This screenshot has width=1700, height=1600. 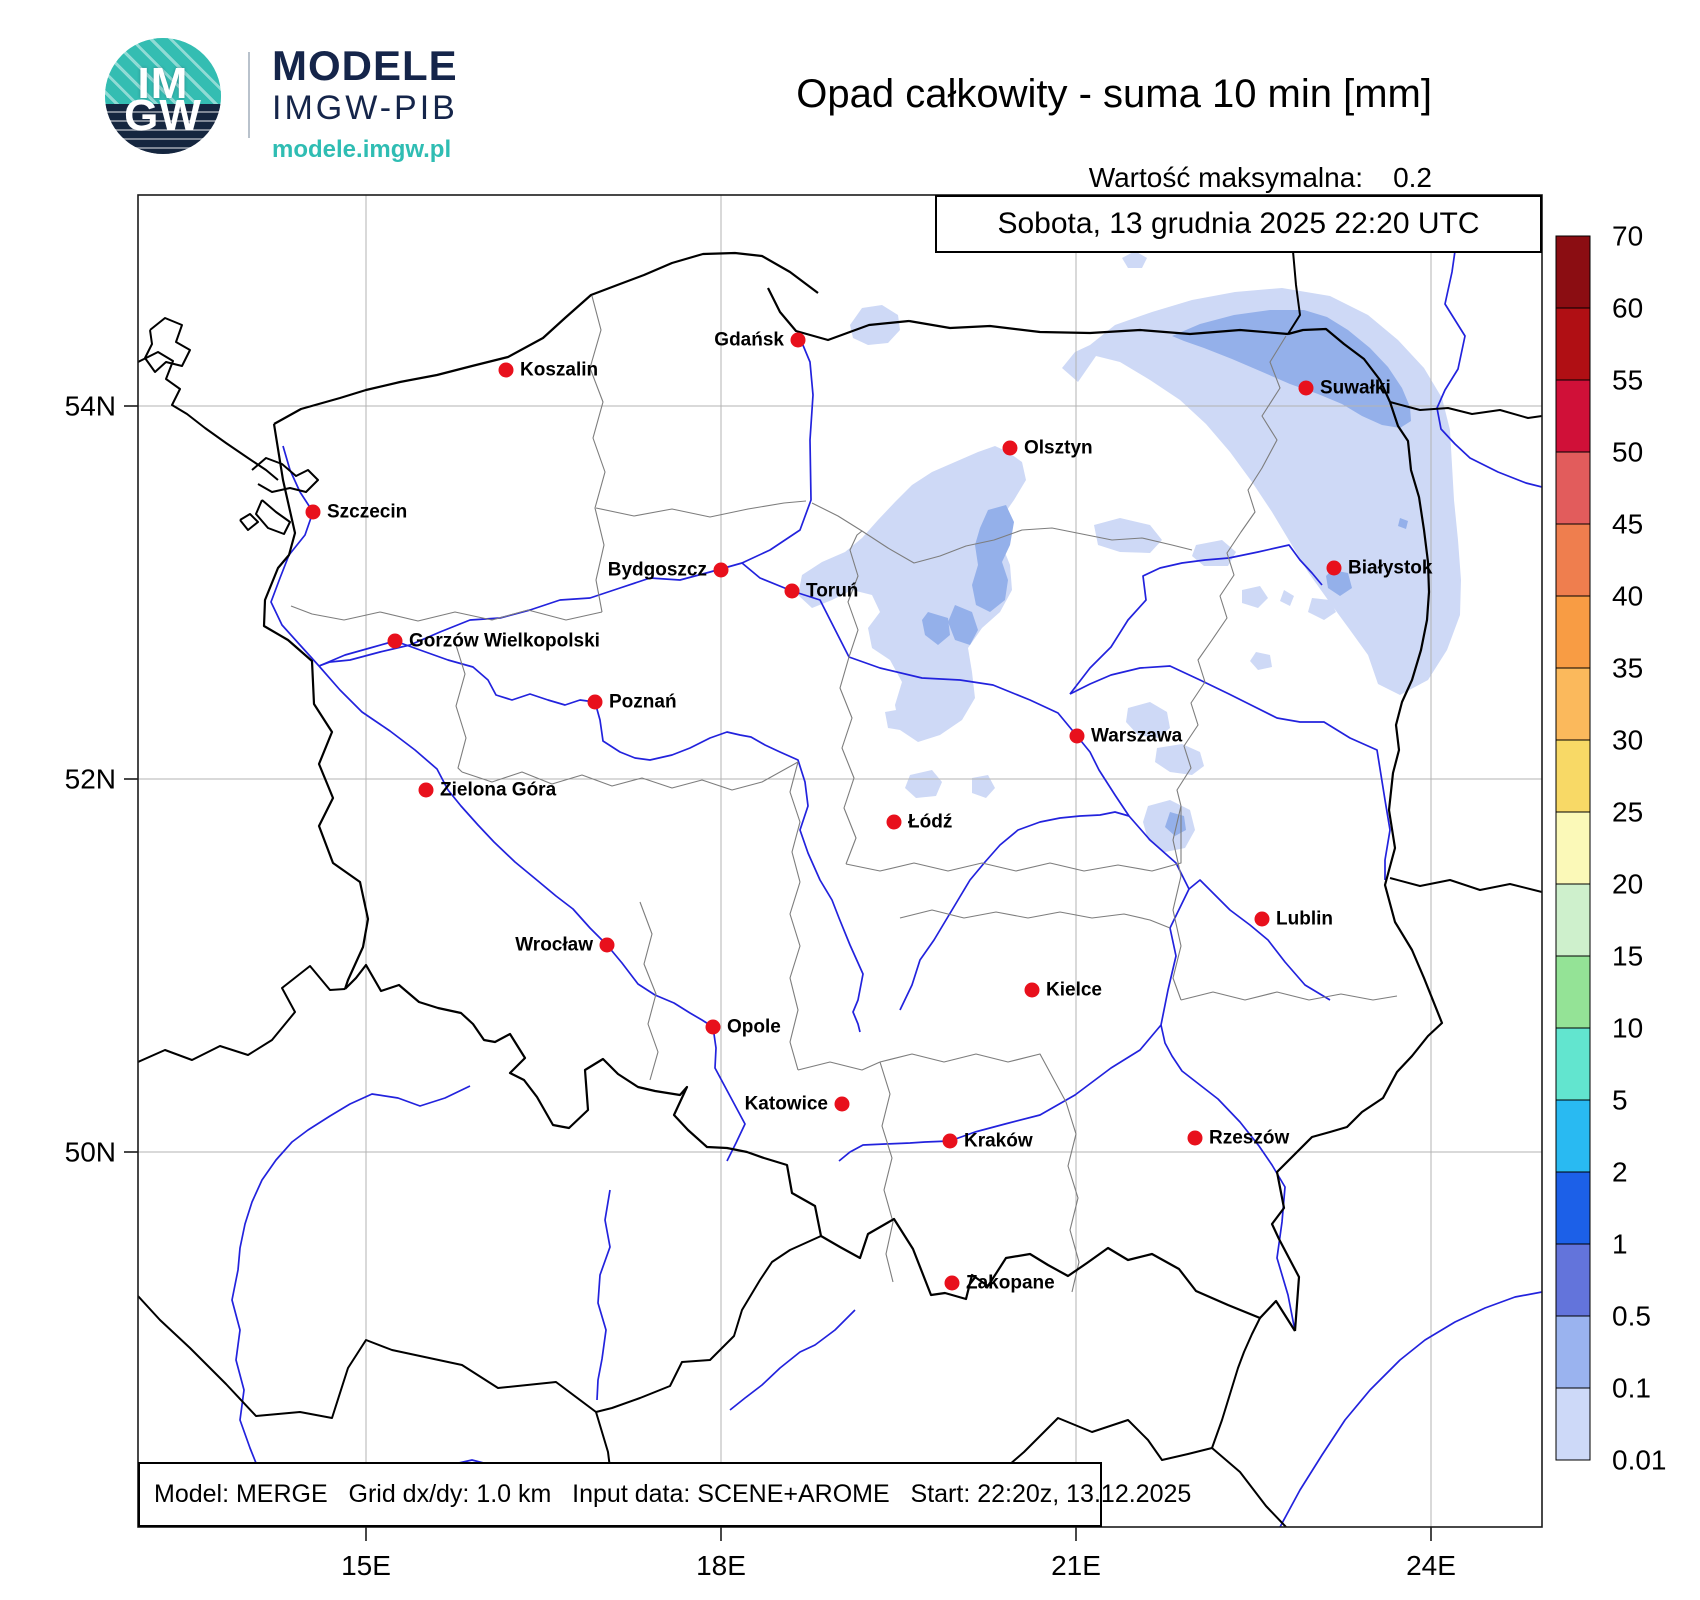 I want to click on colorbar-label: 20, so click(x=1627, y=884).